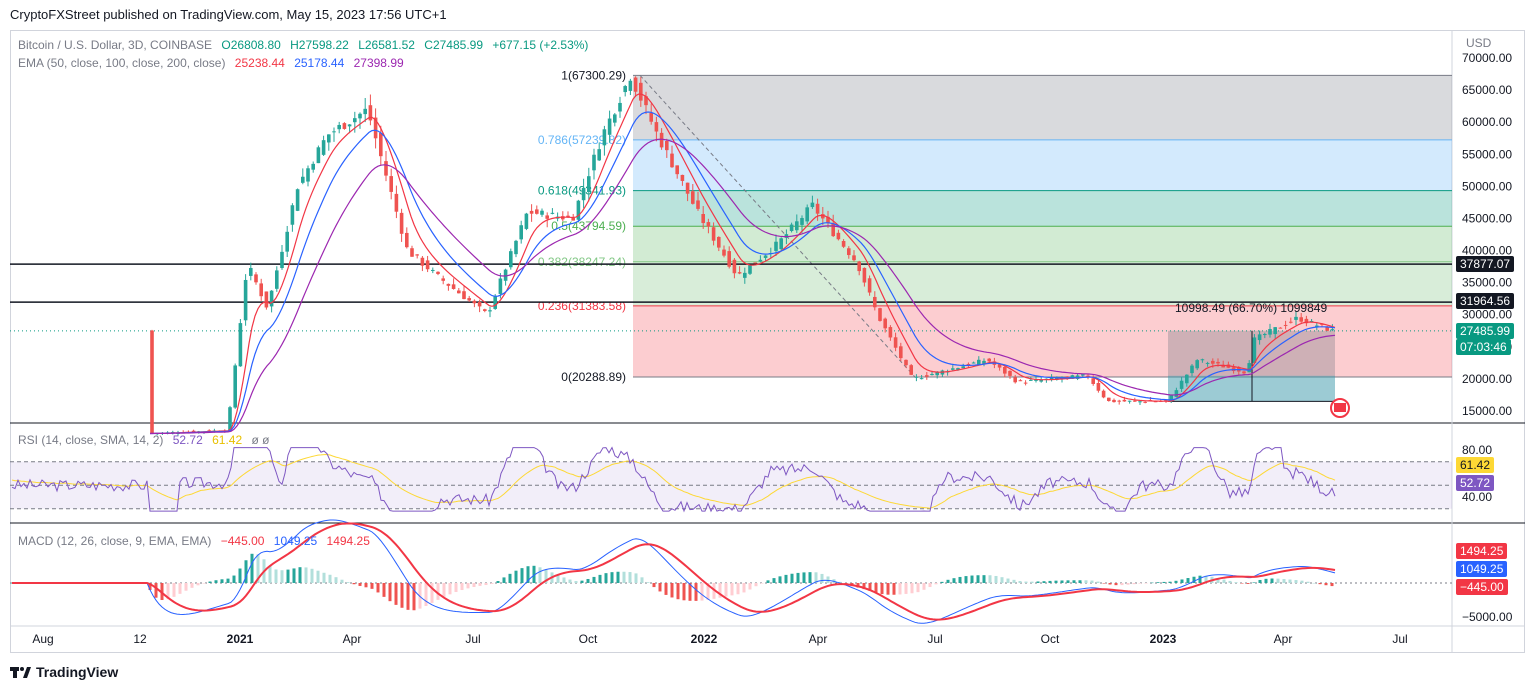  I want to click on time-axis-label: 2022, so click(704, 639).